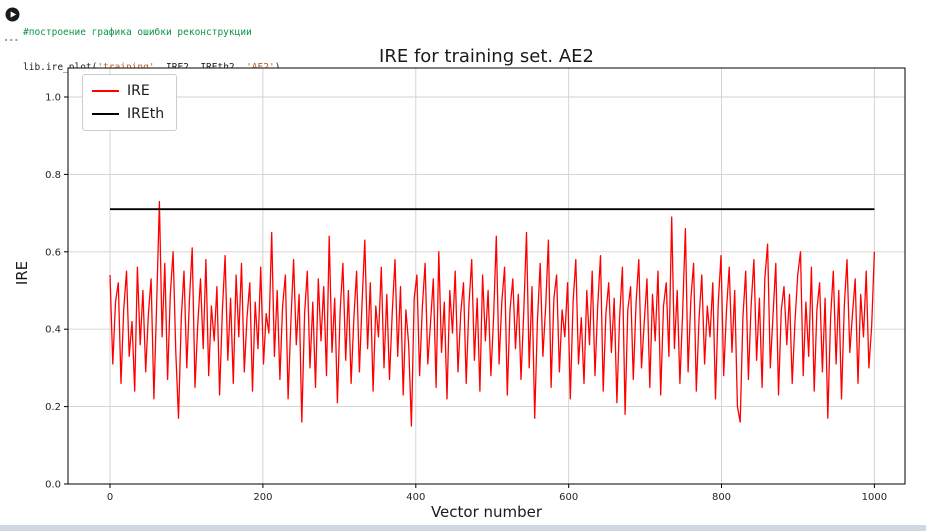 The width and height of the screenshot is (926, 531). Describe the element at coordinates (22, 273) in the screenshot. I see `y-axis-label: IRE` at that location.